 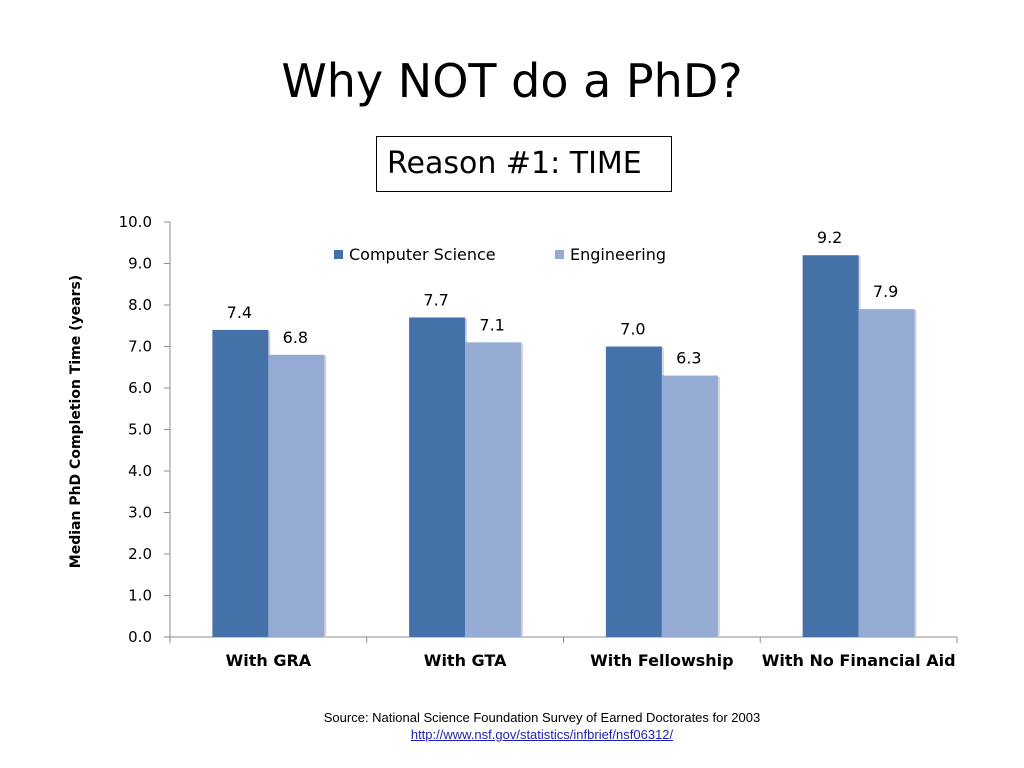 I want to click on y-tick-label: 9.0, so click(x=140, y=264).